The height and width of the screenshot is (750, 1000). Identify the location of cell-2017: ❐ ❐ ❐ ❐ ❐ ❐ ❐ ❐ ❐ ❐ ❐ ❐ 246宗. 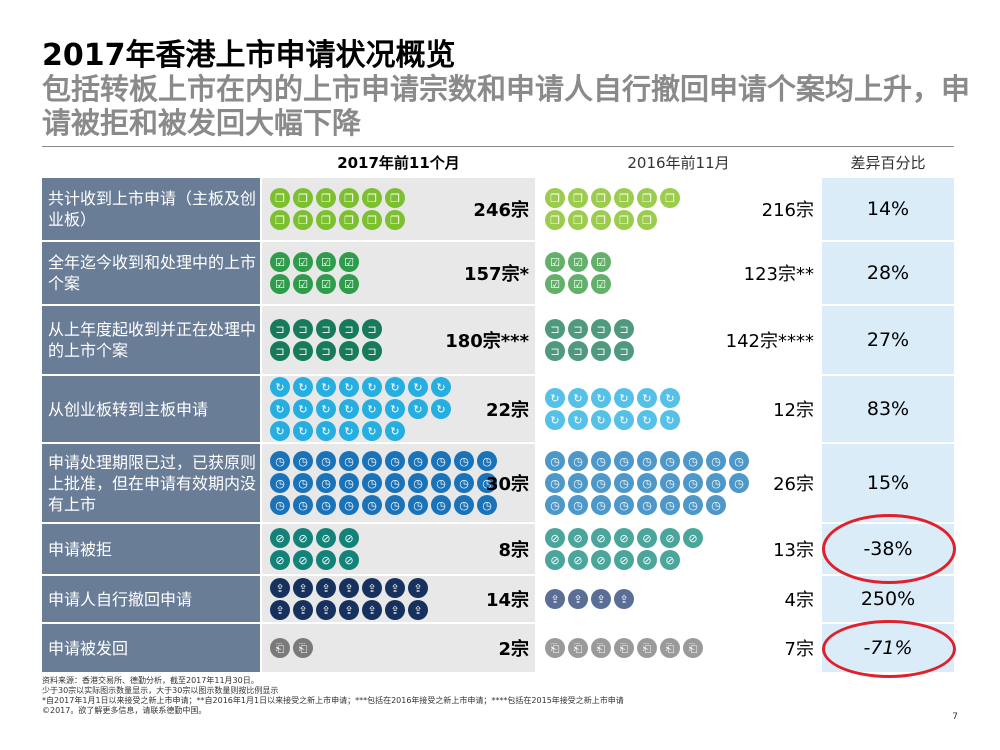
(398, 209).